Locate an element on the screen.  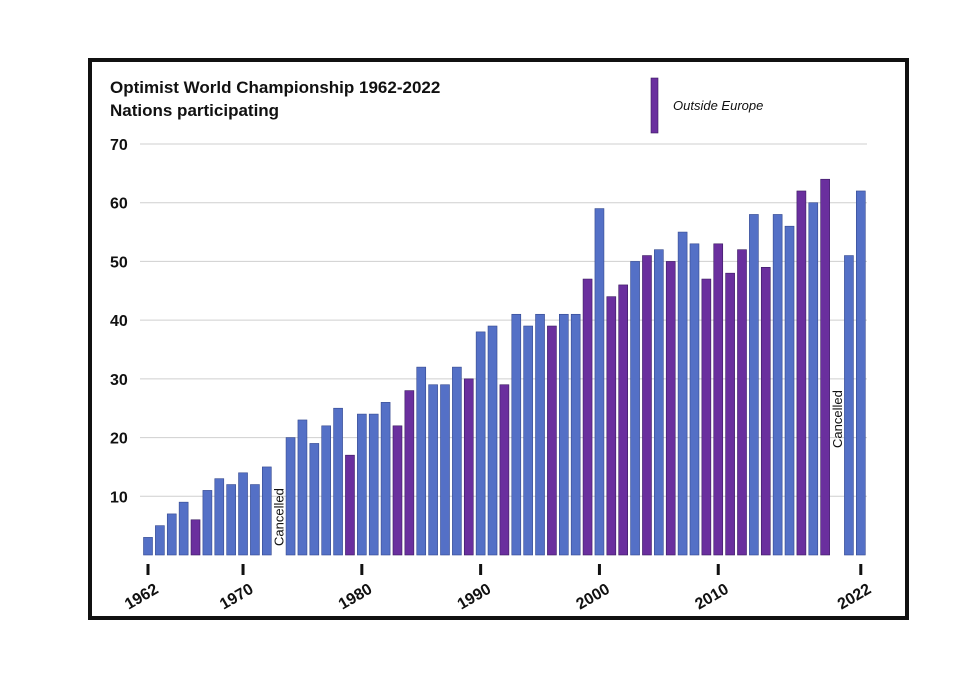
bar-2012 is located at coordinates (742, 402).